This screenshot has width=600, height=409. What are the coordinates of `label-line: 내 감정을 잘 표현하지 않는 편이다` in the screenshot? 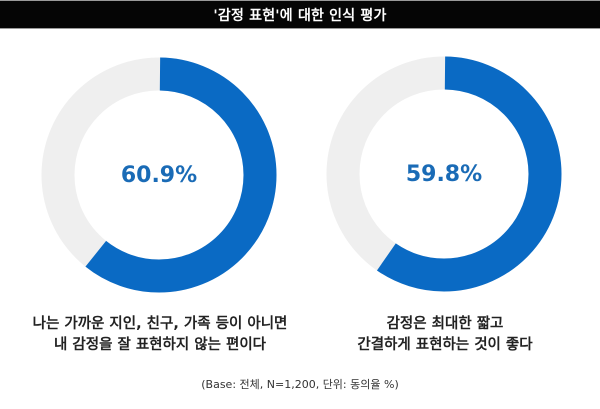 It's located at (160, 345).